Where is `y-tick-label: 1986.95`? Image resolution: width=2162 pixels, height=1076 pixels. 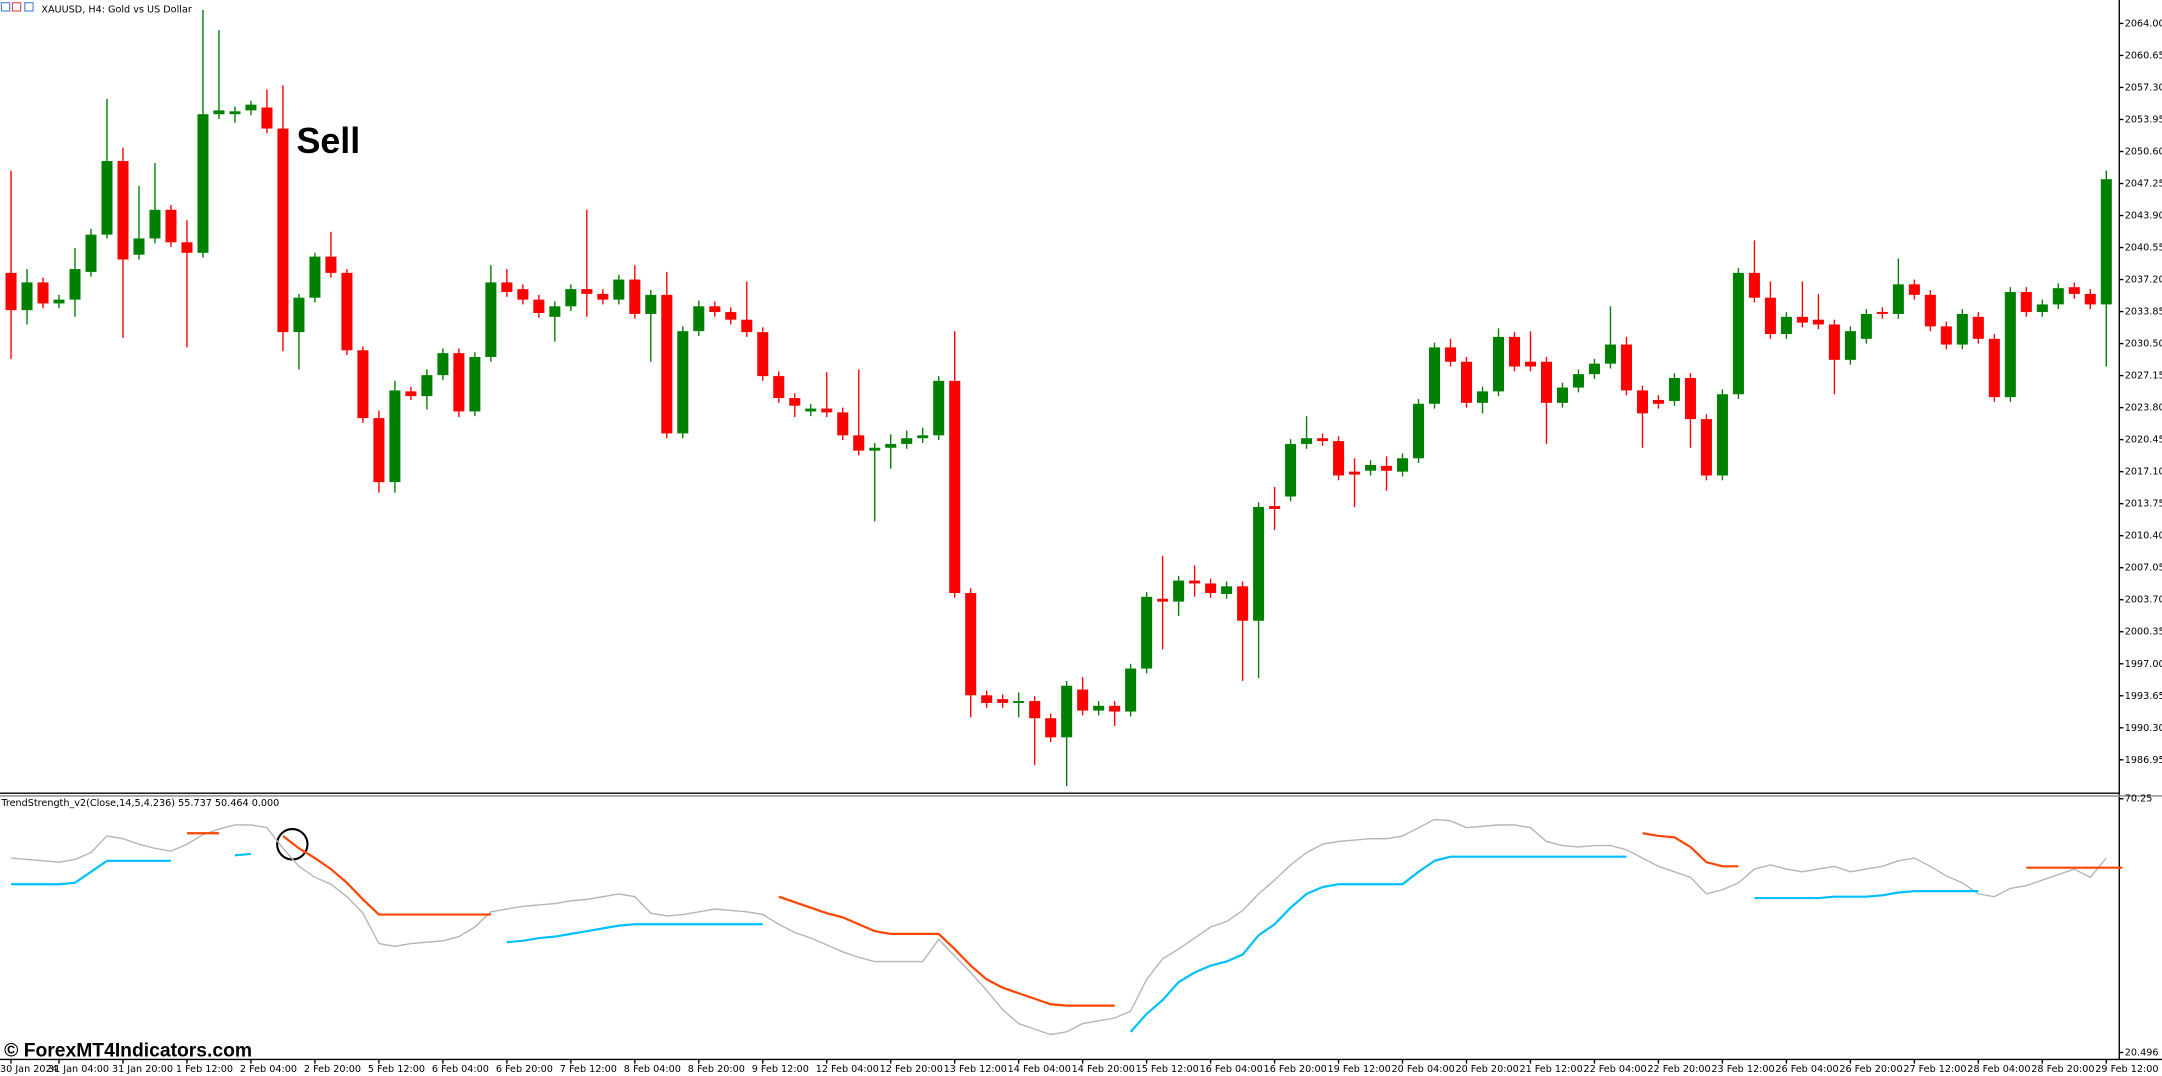 y-tick-label: 1986.95 is located at coordinates (2143, 760).